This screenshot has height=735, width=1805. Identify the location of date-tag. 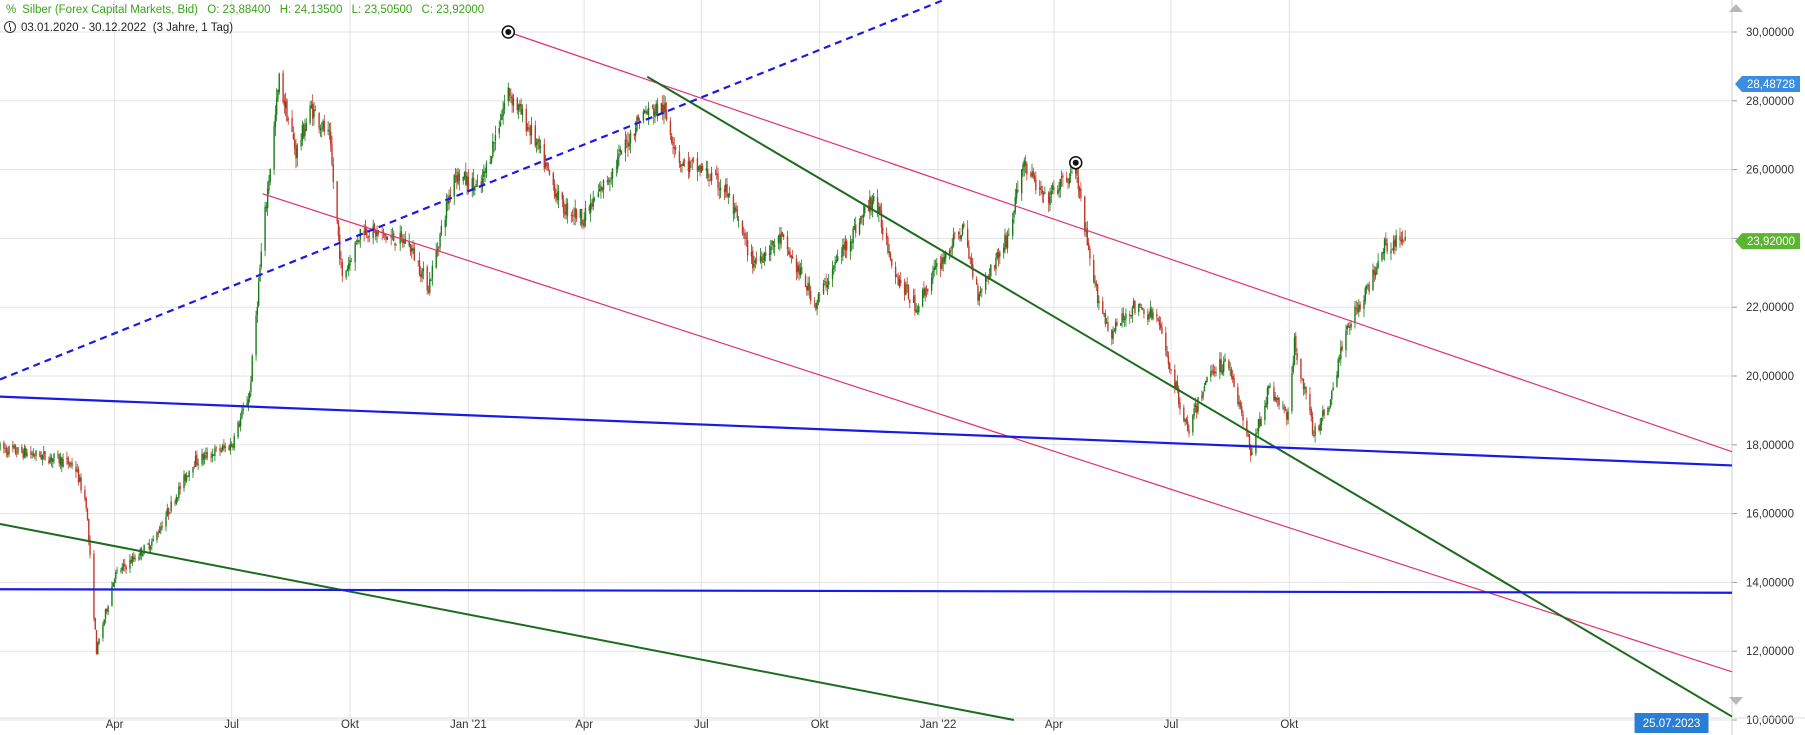
(1671, 723).